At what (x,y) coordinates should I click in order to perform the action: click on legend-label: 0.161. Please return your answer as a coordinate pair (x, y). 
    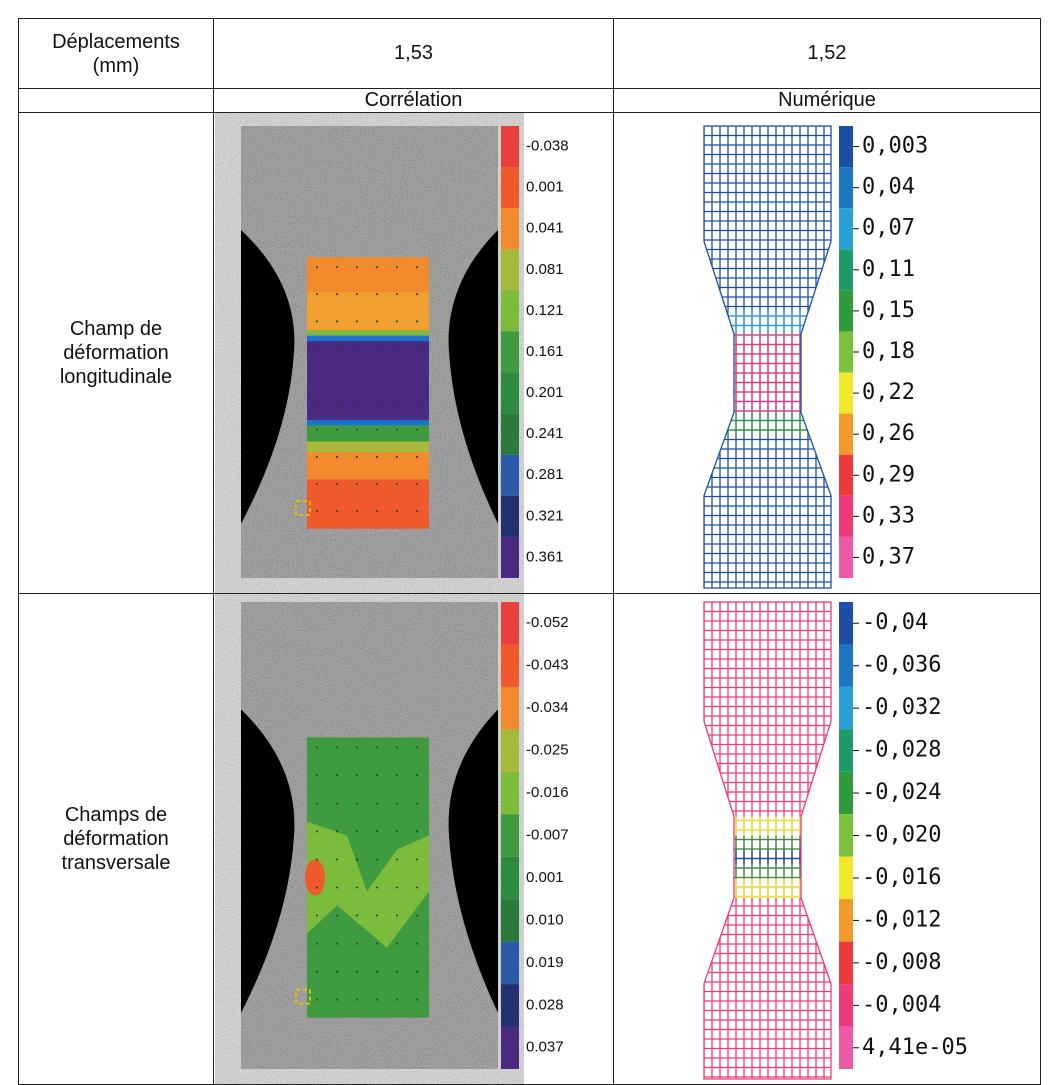
    Looking at the image, I should click on (545, 351).